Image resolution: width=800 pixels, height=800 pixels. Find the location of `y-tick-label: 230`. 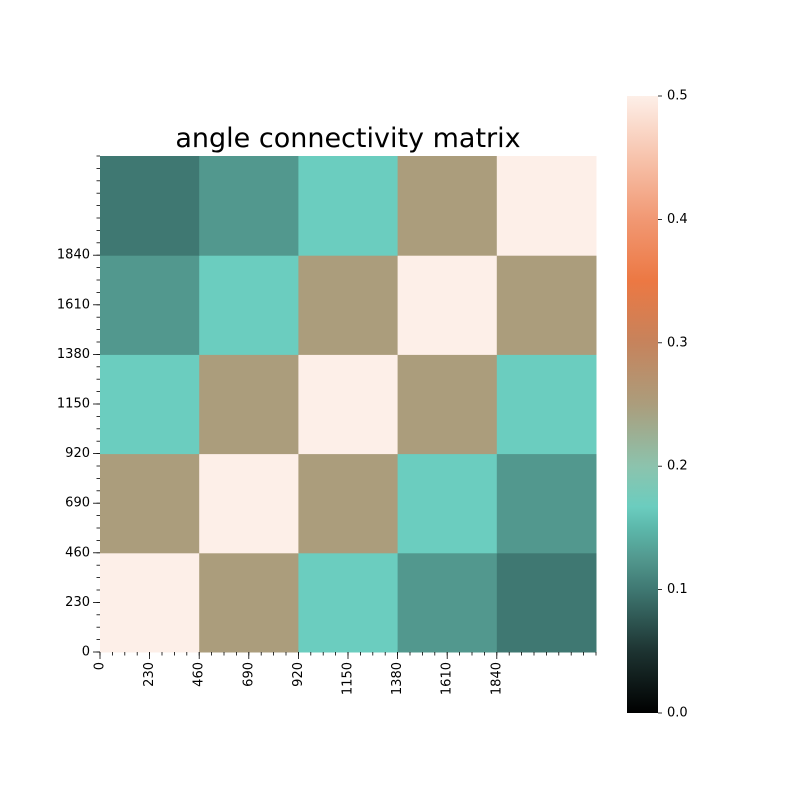

y-tick-label: 230 is located at coordinates (77, 602).